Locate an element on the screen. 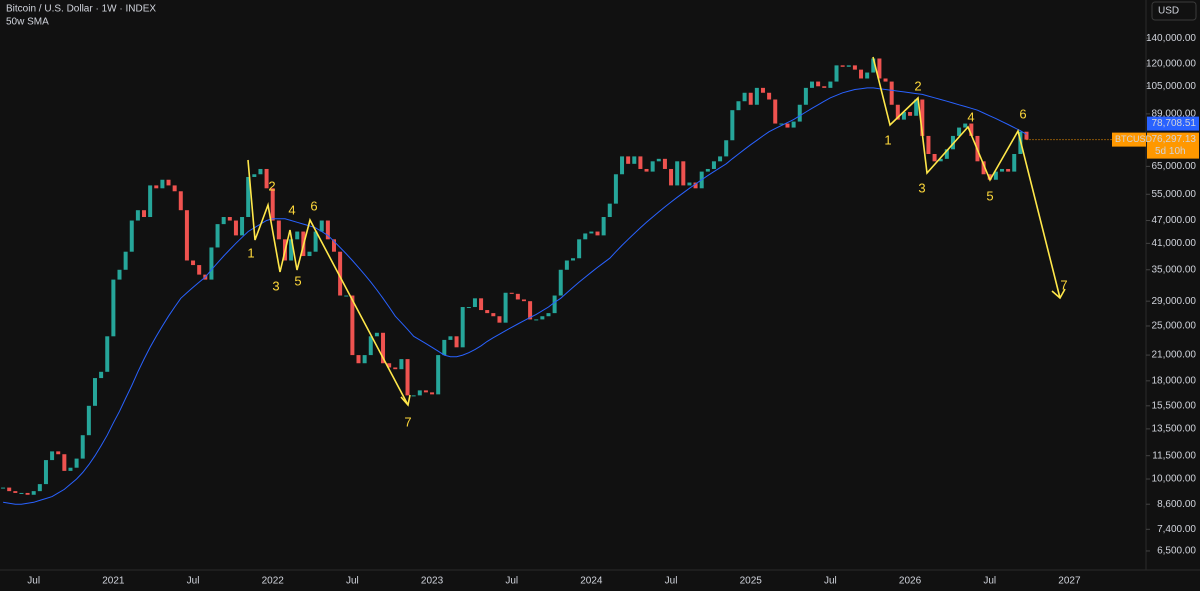 The height and width of the screenshot is (591, 1200). y-tick-label: 10,000.00 is located at coordinates (1174, 479).